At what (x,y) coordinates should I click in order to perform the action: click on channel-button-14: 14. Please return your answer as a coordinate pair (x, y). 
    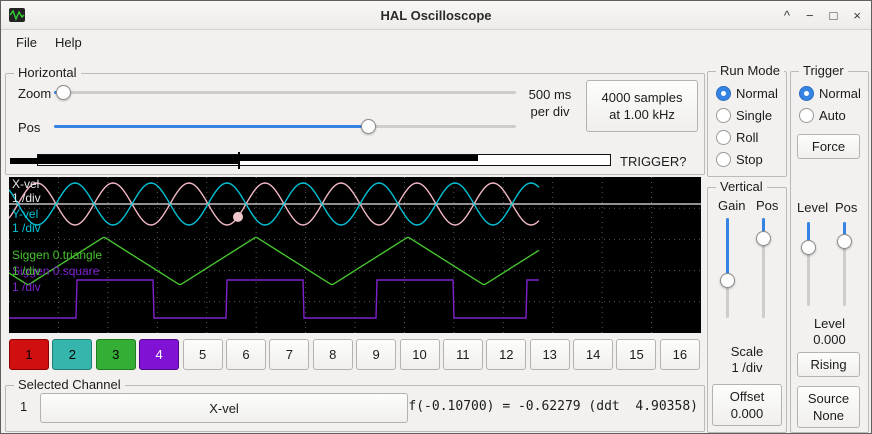
    Looking at the image, I should click on (593, 354).